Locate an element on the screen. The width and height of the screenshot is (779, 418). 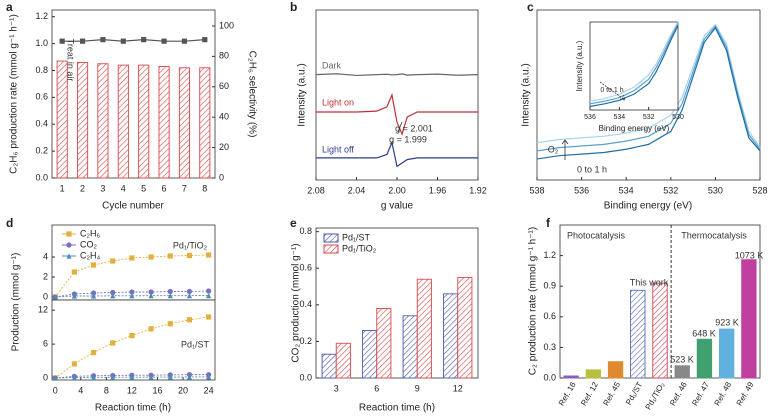
x-tick-label: 0 is located at coordinates (55, 390).